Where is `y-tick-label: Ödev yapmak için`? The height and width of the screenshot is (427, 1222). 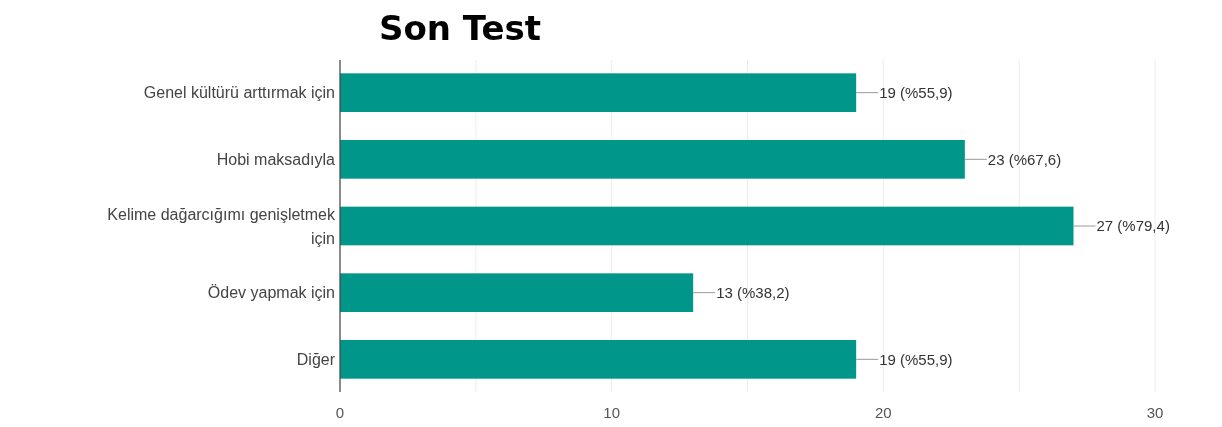
y-tick-label: Ödev yapmak için is located at coordinates (271, 293).